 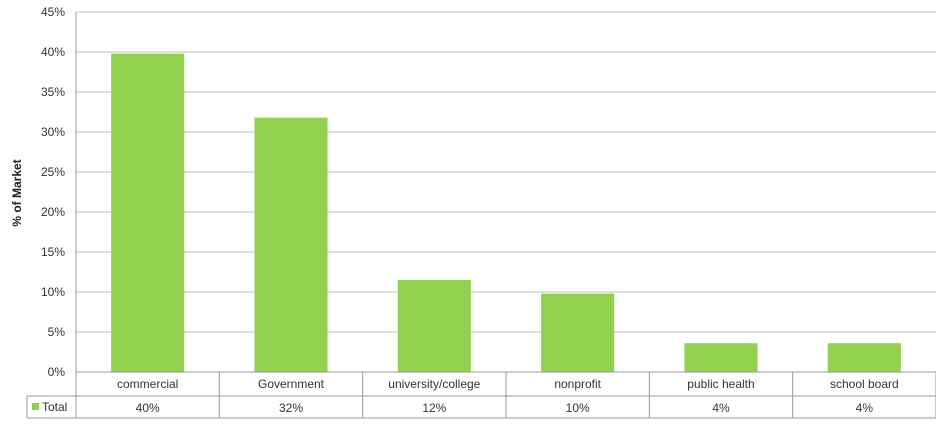 What do you see at coordinates (577, 384) in the screenshot?
I see `category-label: nonprofit` at bounding box center [577, 384].